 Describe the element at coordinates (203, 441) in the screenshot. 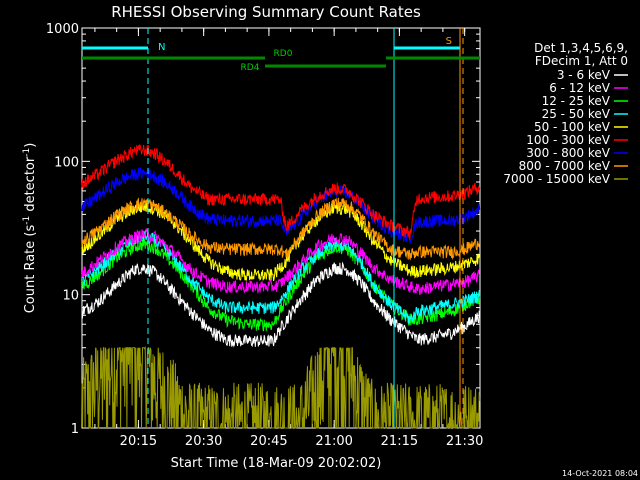

I see `x-tick-label-20:30: 20:30` at that location.